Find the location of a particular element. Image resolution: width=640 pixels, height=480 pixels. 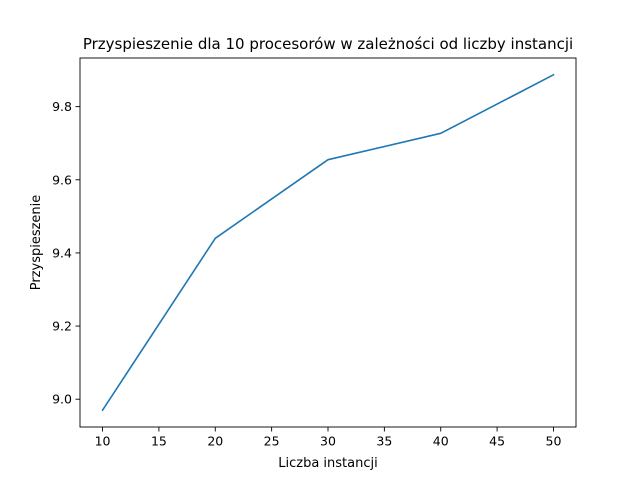

y-tick-label: 9.0 is located at coordinates (62, 399).